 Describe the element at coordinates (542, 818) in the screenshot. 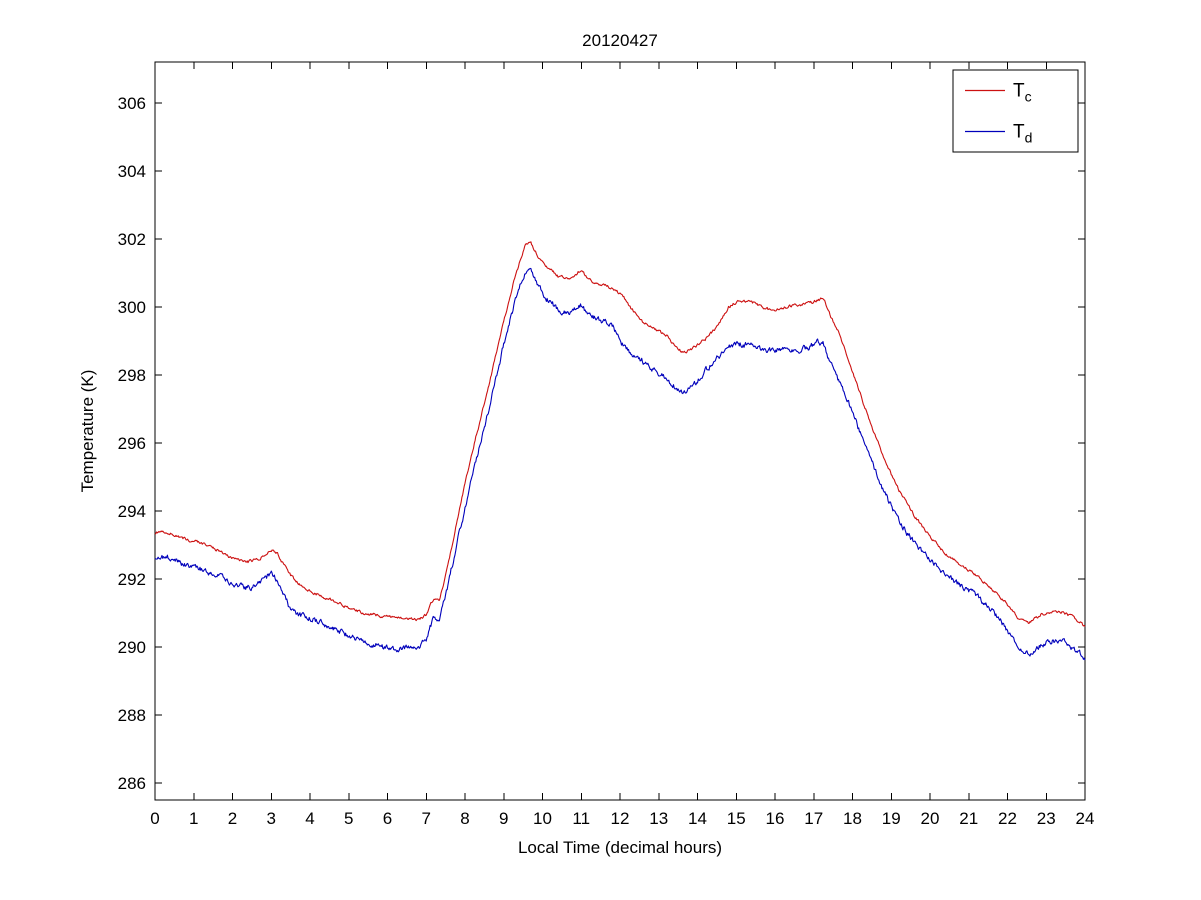

I see `x-tick-label: 10` at that location.